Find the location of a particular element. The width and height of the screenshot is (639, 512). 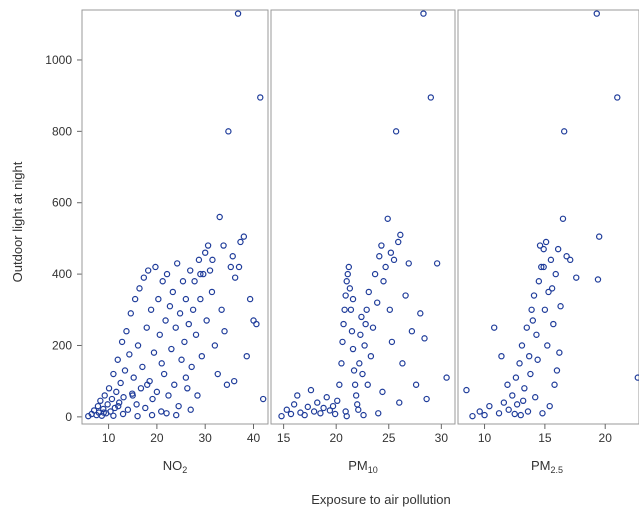

y-tick-label: 0 is located at coordinates (68, 417).